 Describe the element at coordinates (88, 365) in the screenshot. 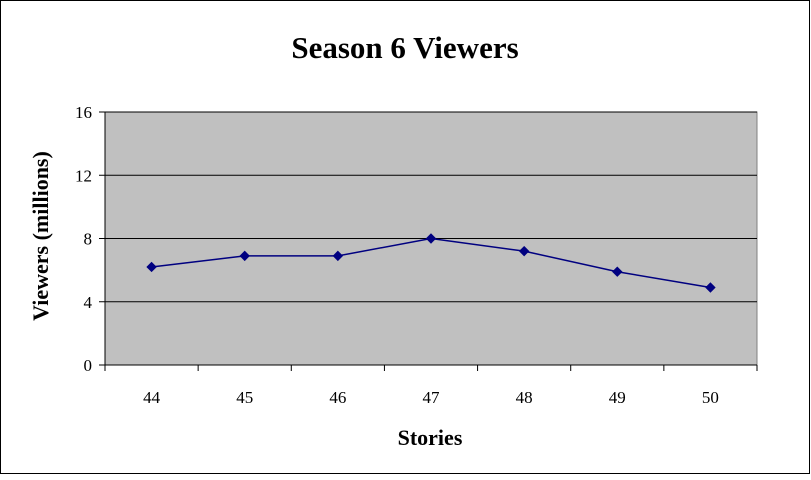

I see `y-tick-label: 0` at that location.